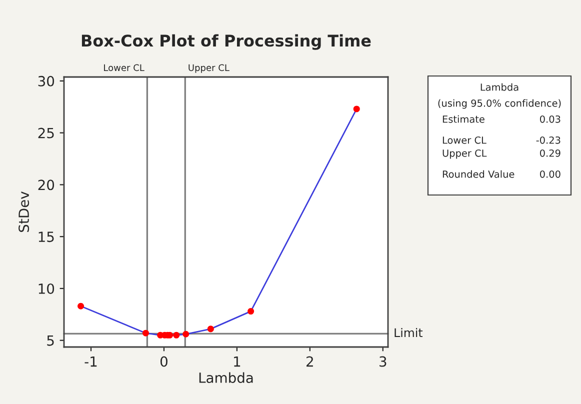 This screenshot has width=581, height=404. Describe the element at coordinates (164, 361) in the screenshot. I see `x-tick-label: 0` at that location.